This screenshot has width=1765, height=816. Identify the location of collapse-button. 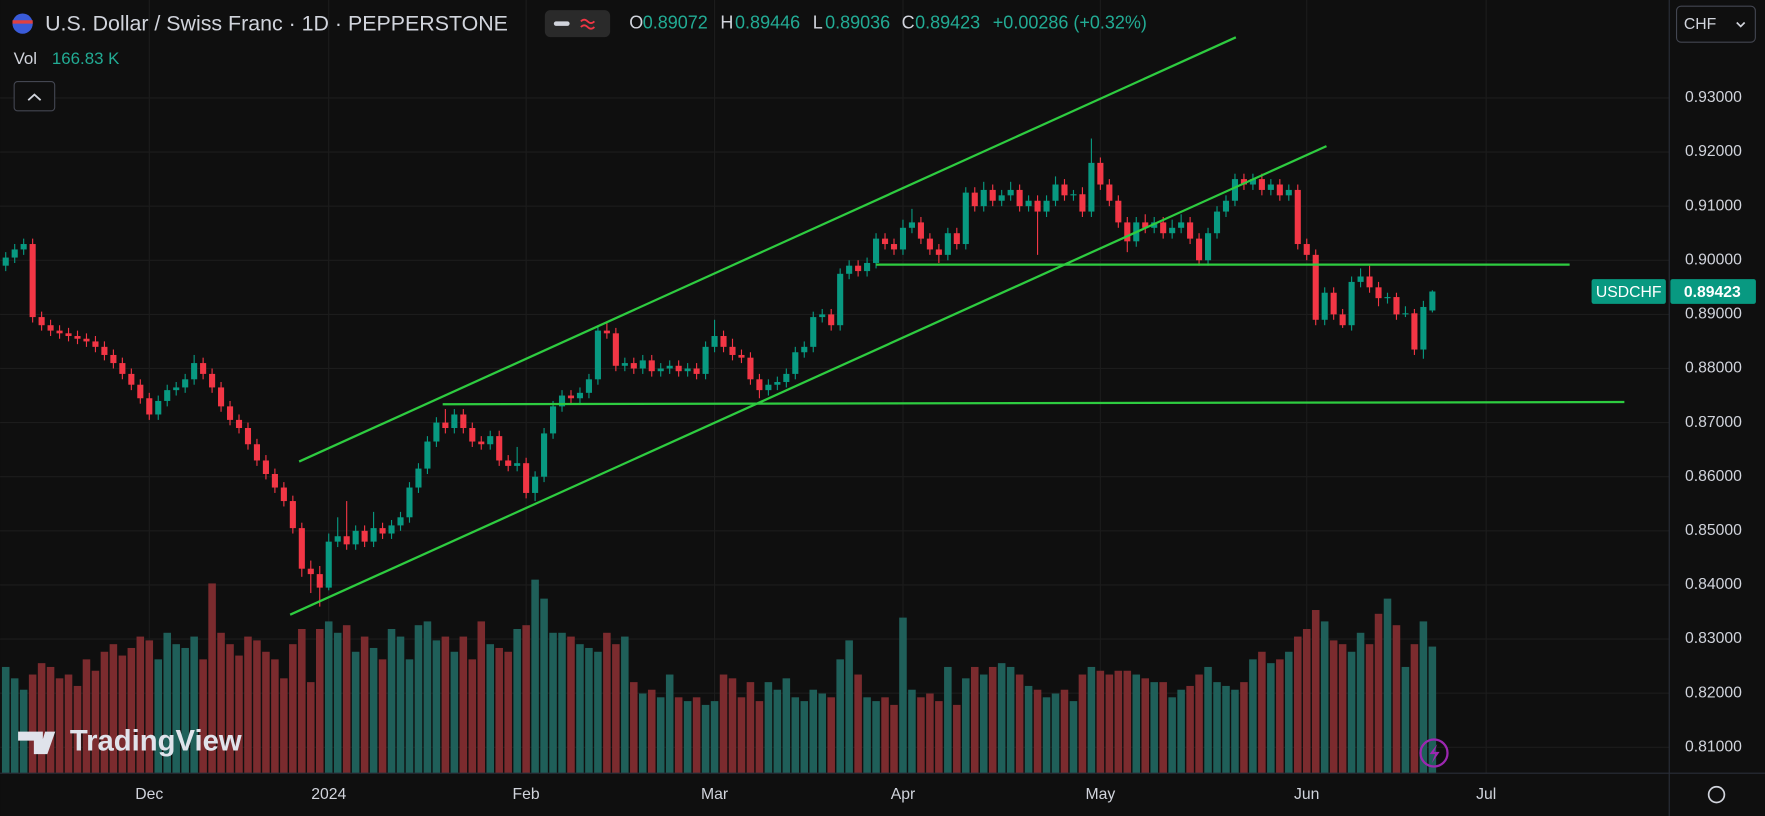
(34, 96).